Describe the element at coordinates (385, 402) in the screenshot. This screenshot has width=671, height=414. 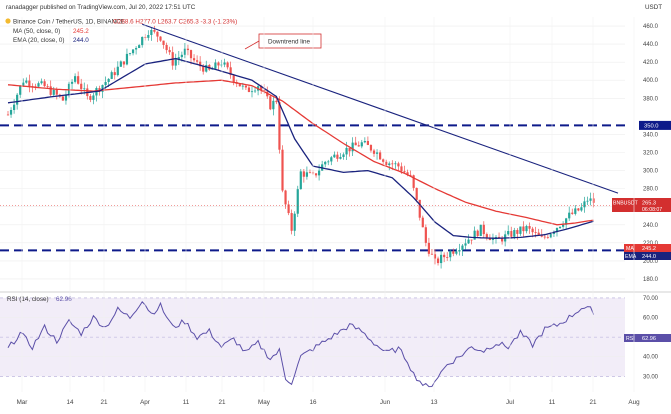
I see `time-tick-label: Jun` at that location.